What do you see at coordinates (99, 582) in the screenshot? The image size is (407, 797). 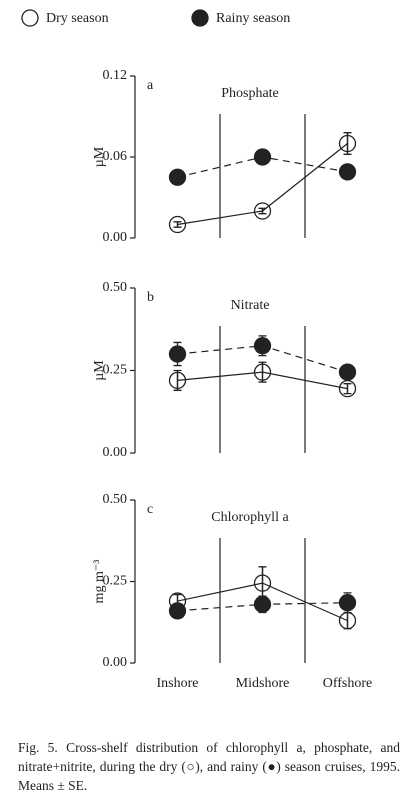 I see `y-axis-label: mg m⁻³` at bounding box center [99, 582].